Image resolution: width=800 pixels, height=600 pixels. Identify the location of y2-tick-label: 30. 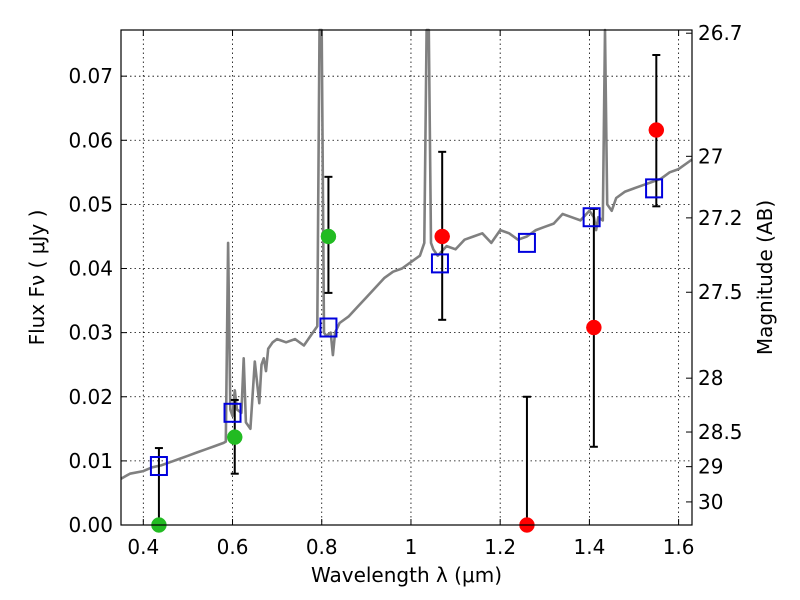
(710, 502).